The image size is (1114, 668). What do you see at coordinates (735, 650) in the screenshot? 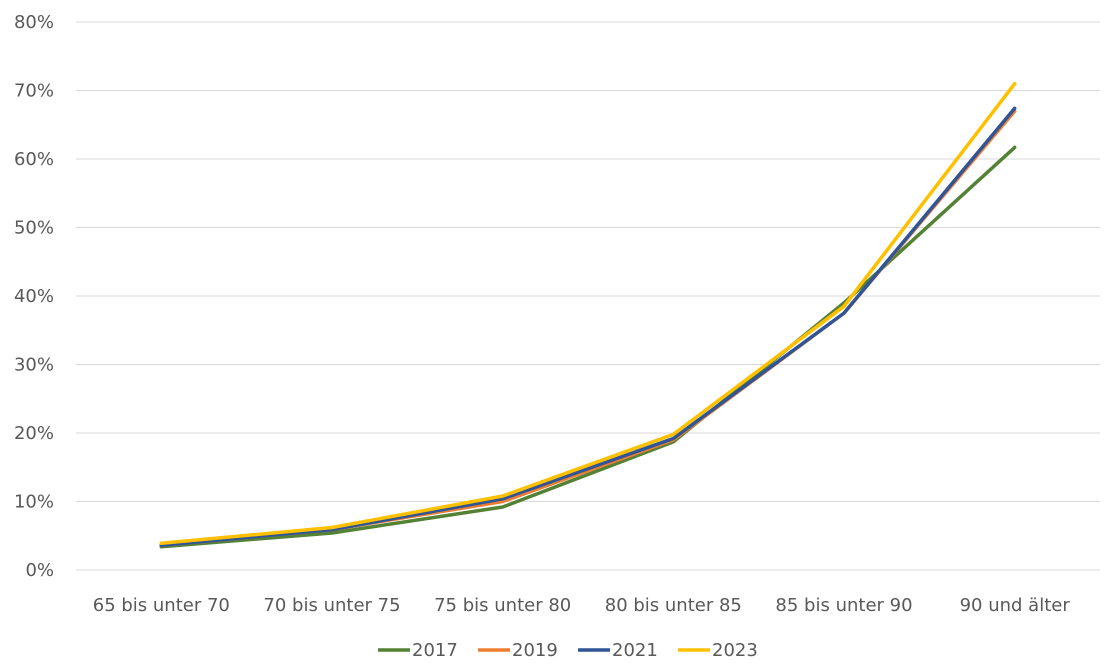
I see `legend-label: 2023` at bounding box center [735, 650].